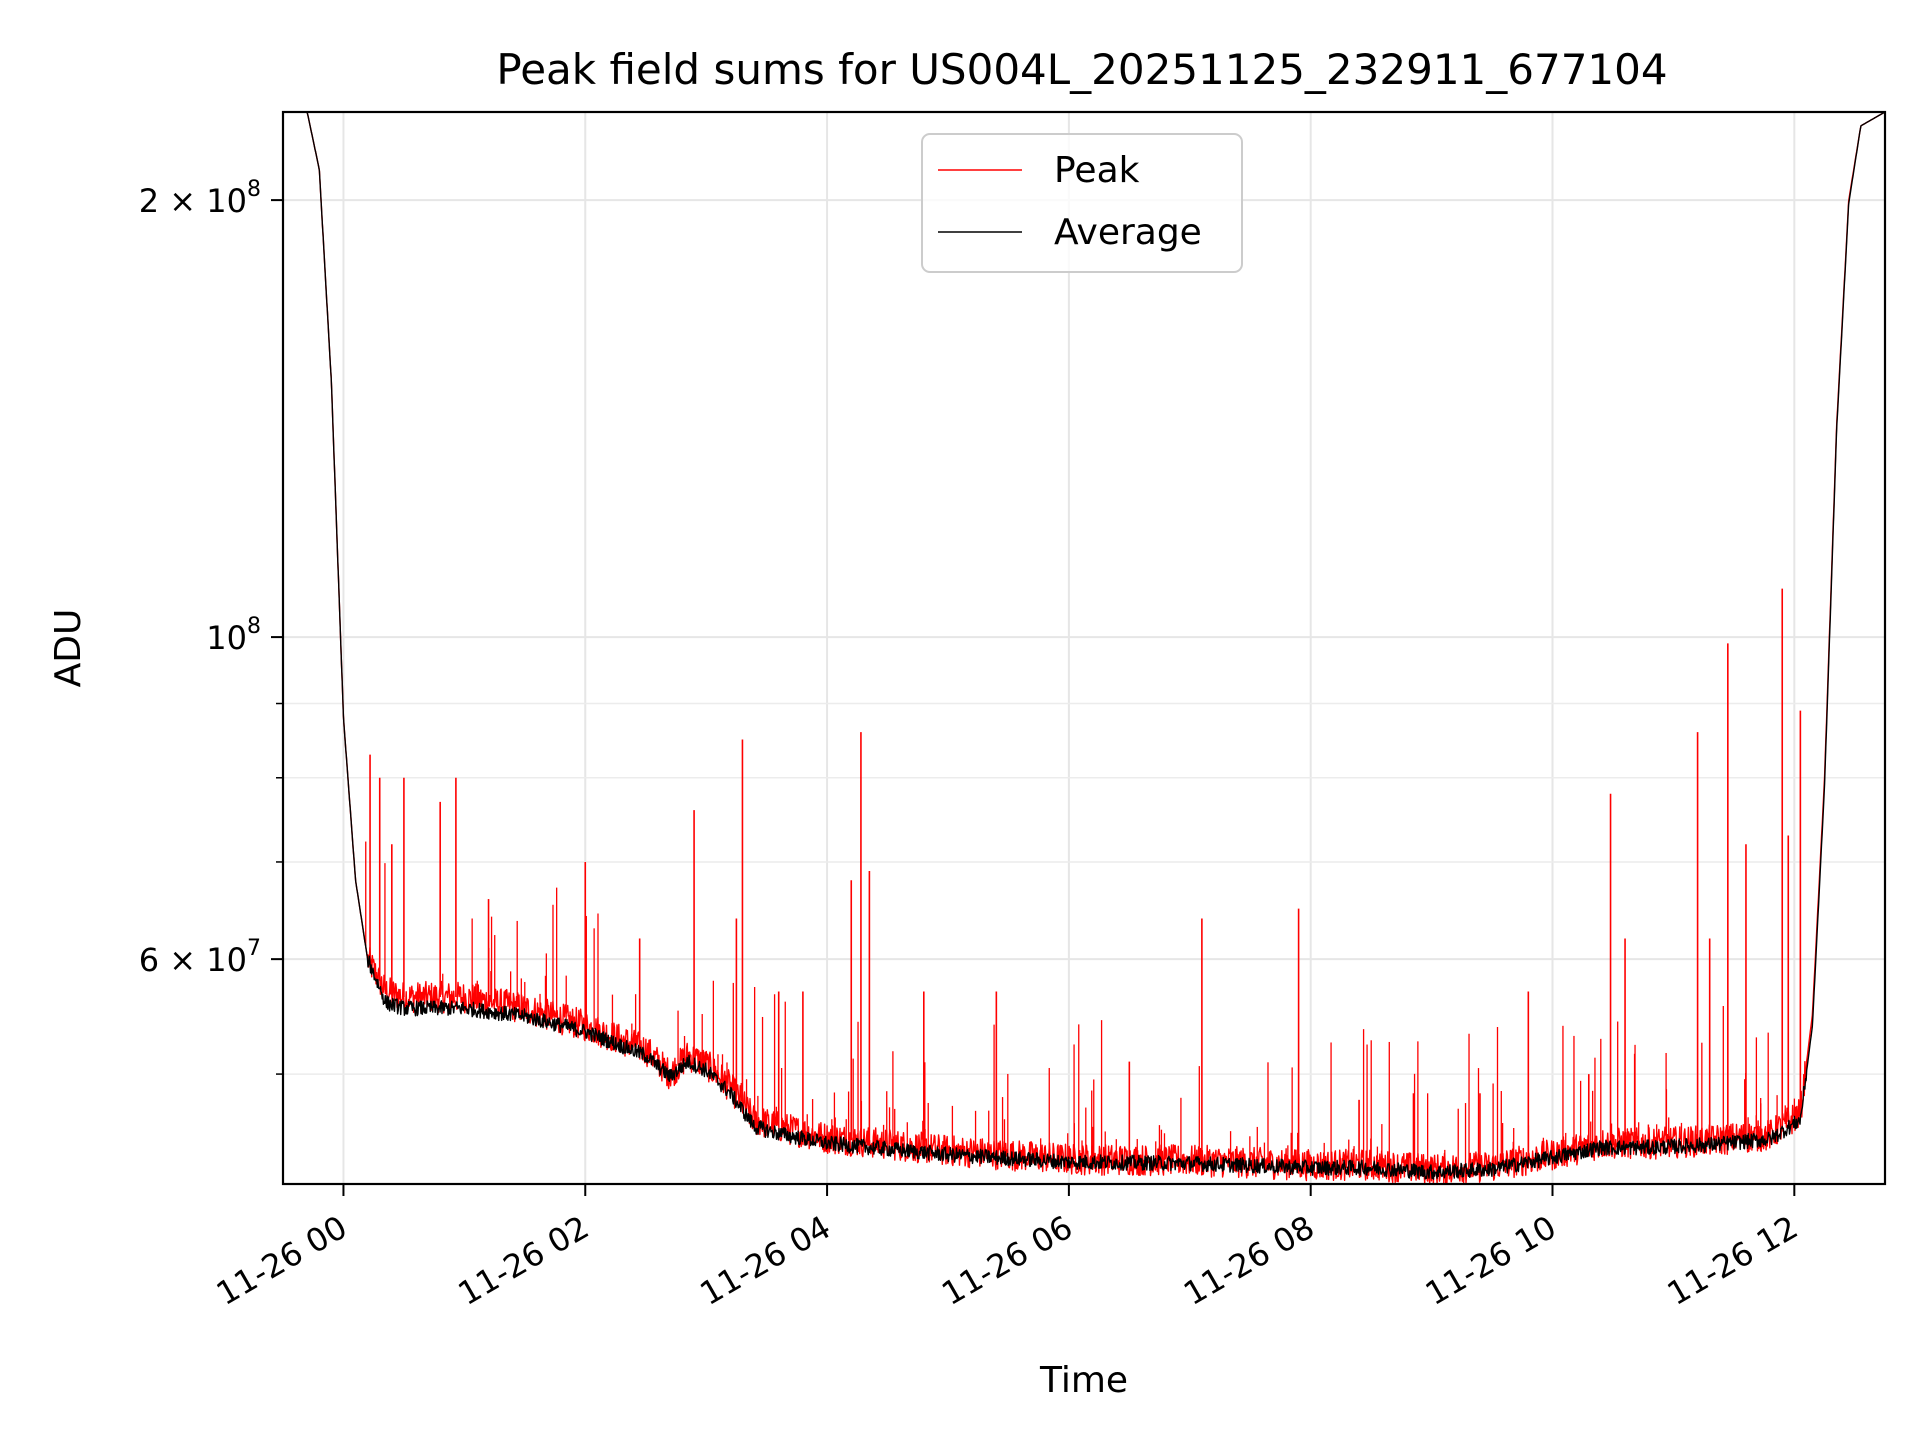  Describe the element at coordinates (1083, 1380) in the screenshot. I see `x-axis-label: Time` at that location.